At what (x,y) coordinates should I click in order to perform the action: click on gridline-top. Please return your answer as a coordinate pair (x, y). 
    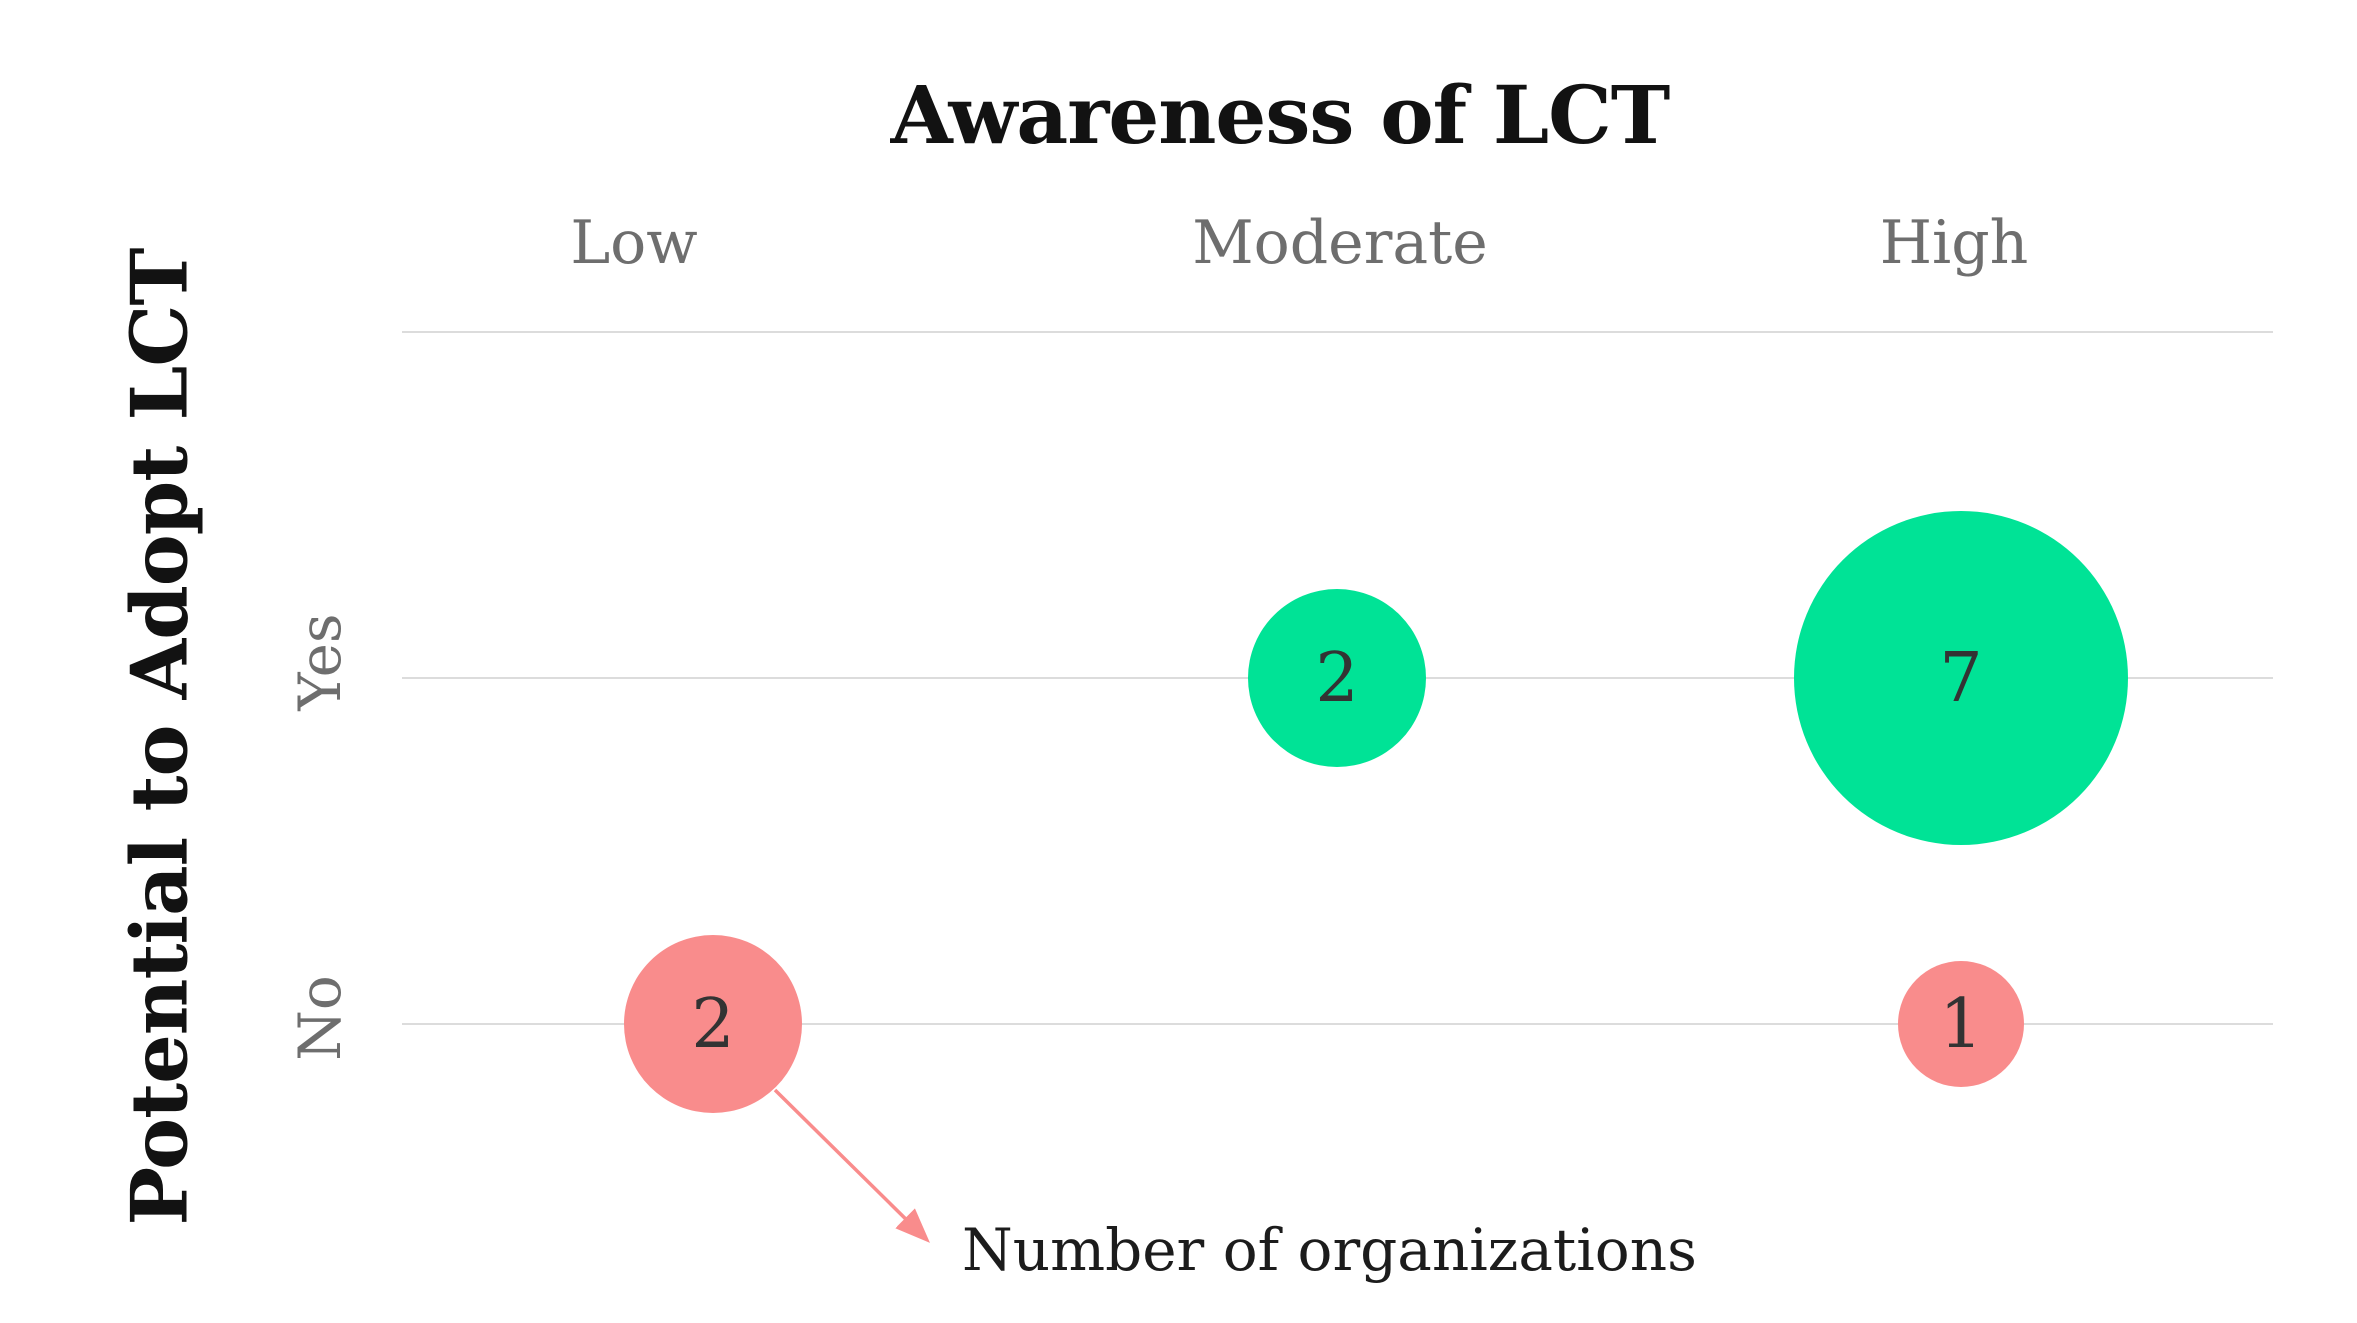
    Looking at the image, I should click on (1337, 332).